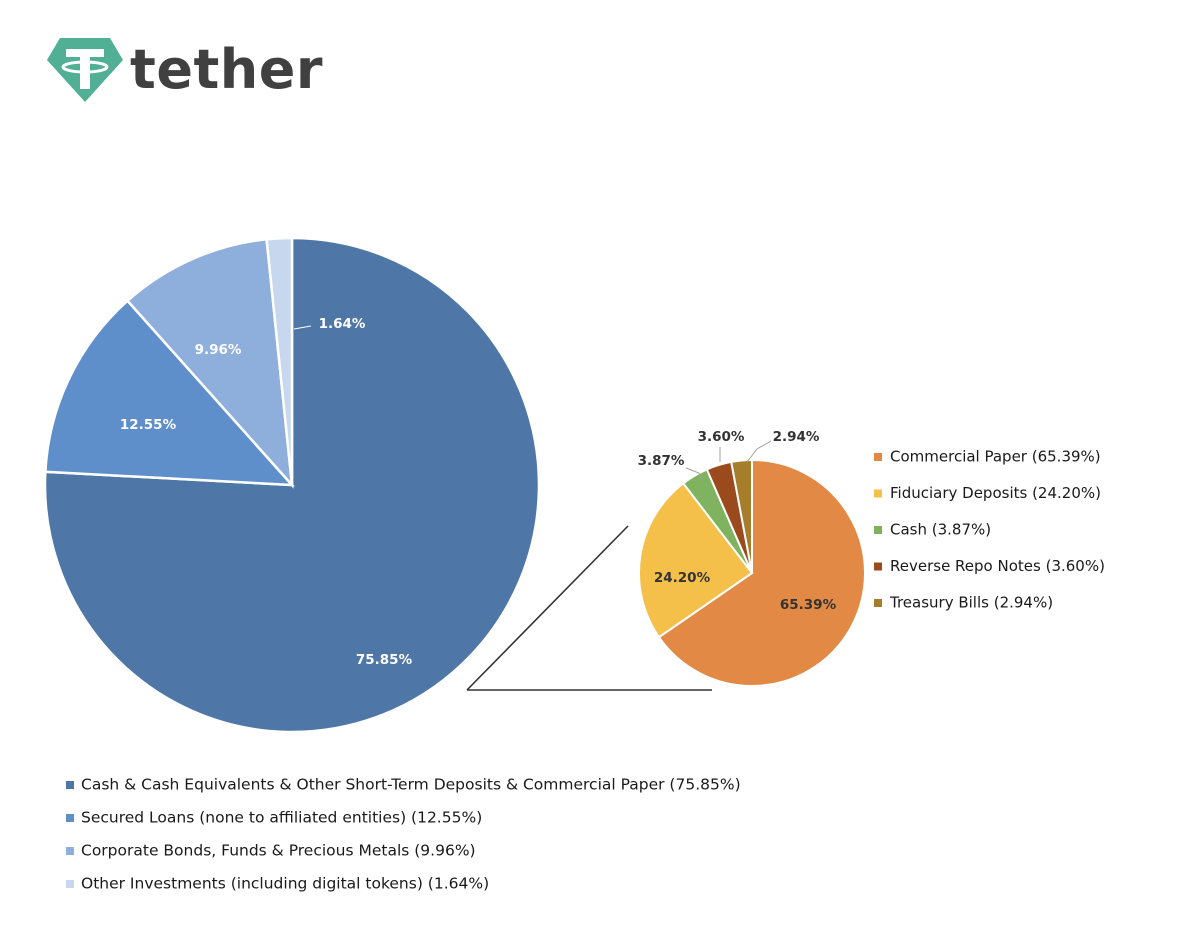 The width and height of the screenshot is (1200, 927). I want to click on breakdown-pie-data-label: 65.39%, so click(808, 605).